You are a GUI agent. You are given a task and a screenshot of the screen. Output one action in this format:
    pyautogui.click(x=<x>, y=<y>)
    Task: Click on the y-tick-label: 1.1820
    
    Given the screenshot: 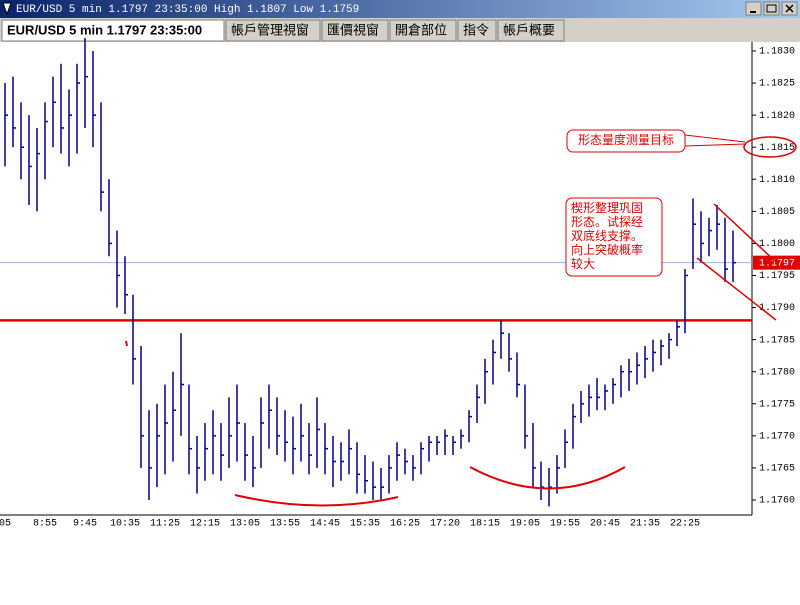 What is the action you would take?
    pyautogui.click(x=777, y=116)
    